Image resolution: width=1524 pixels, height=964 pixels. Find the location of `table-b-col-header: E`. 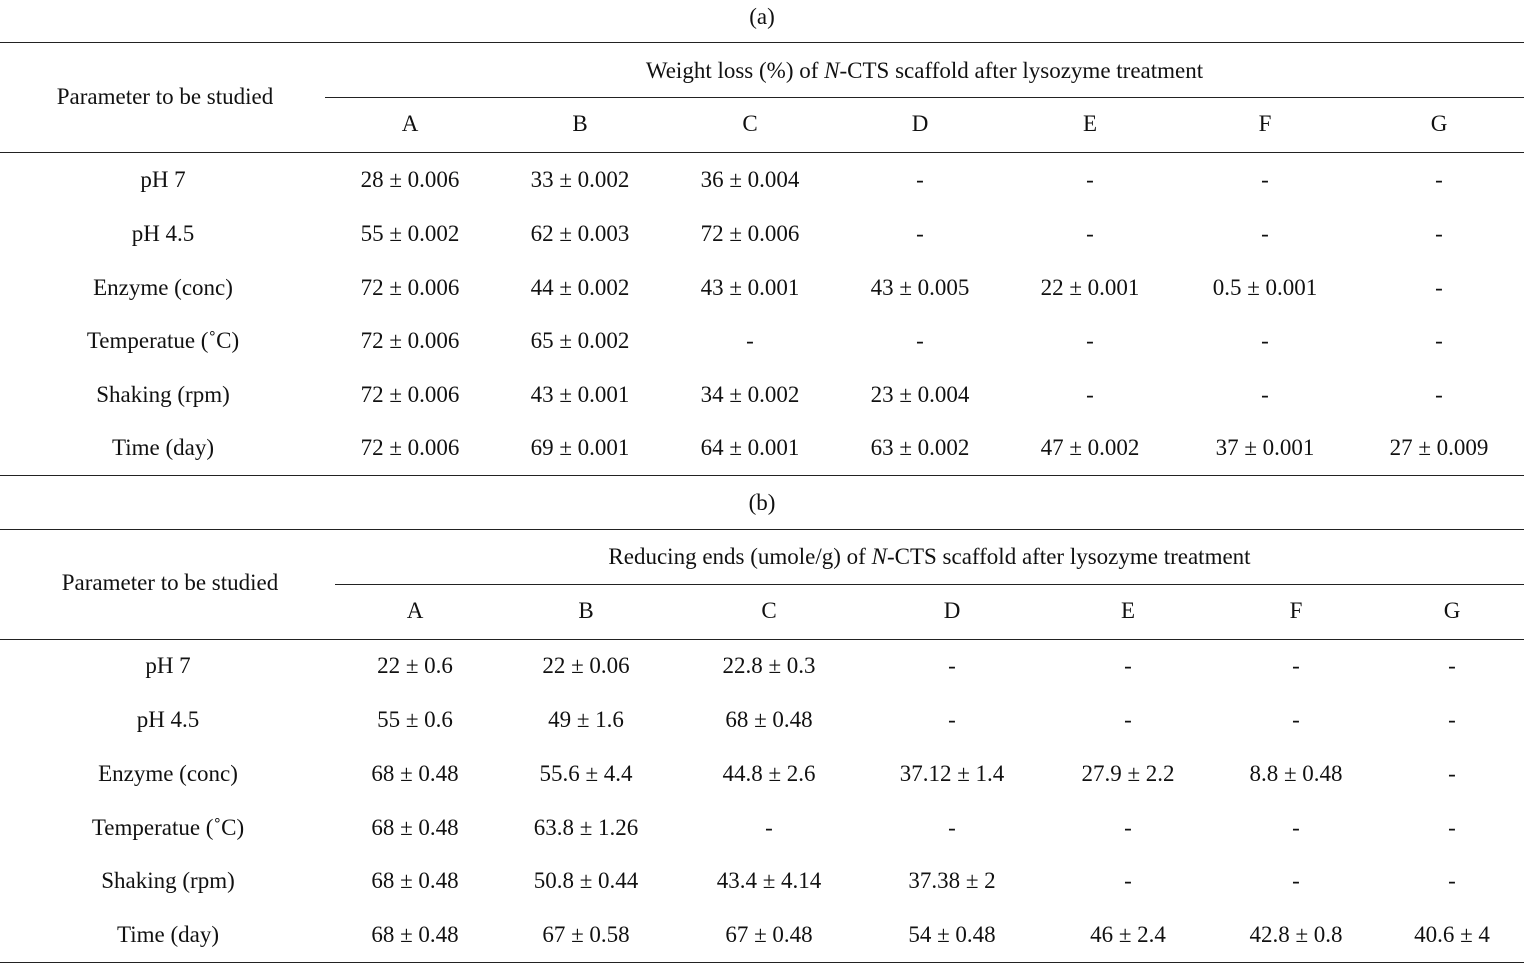

table-b-col-header: E is located at coordinates (1128, 610).